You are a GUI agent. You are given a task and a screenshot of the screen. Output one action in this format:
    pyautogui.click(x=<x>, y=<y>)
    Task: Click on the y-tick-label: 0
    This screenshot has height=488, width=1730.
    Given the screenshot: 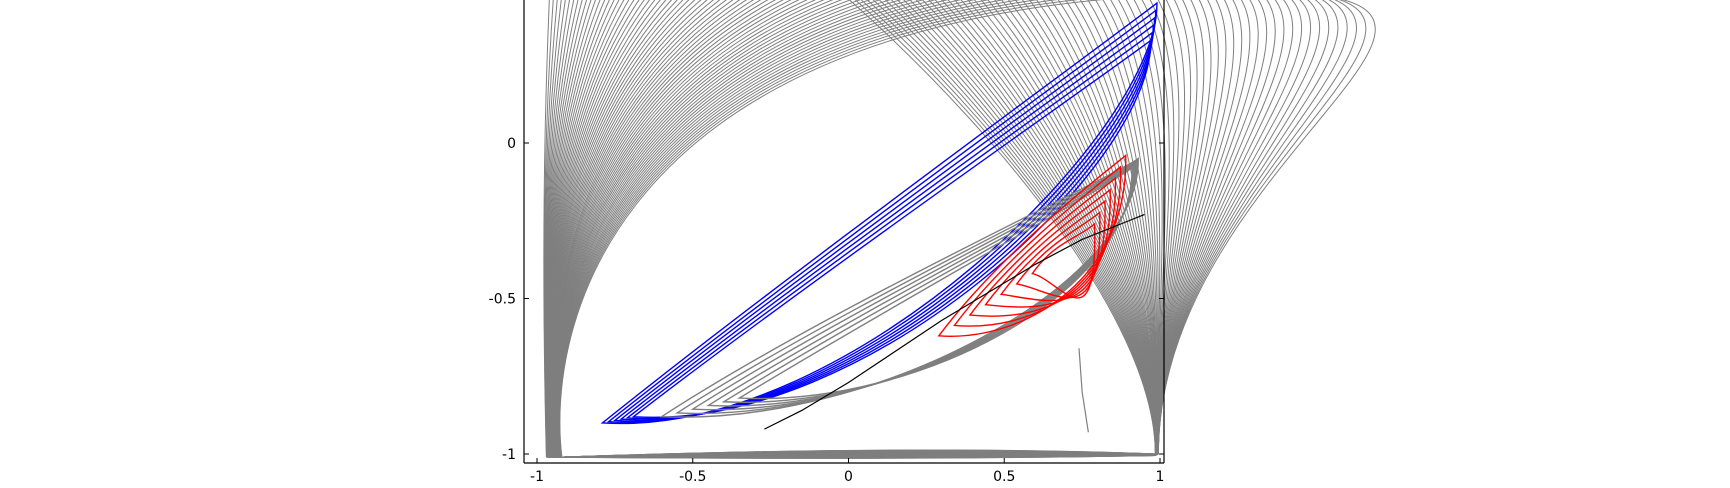 What is the action you would take?
    pyautogui.click(x=511, y=144)
    